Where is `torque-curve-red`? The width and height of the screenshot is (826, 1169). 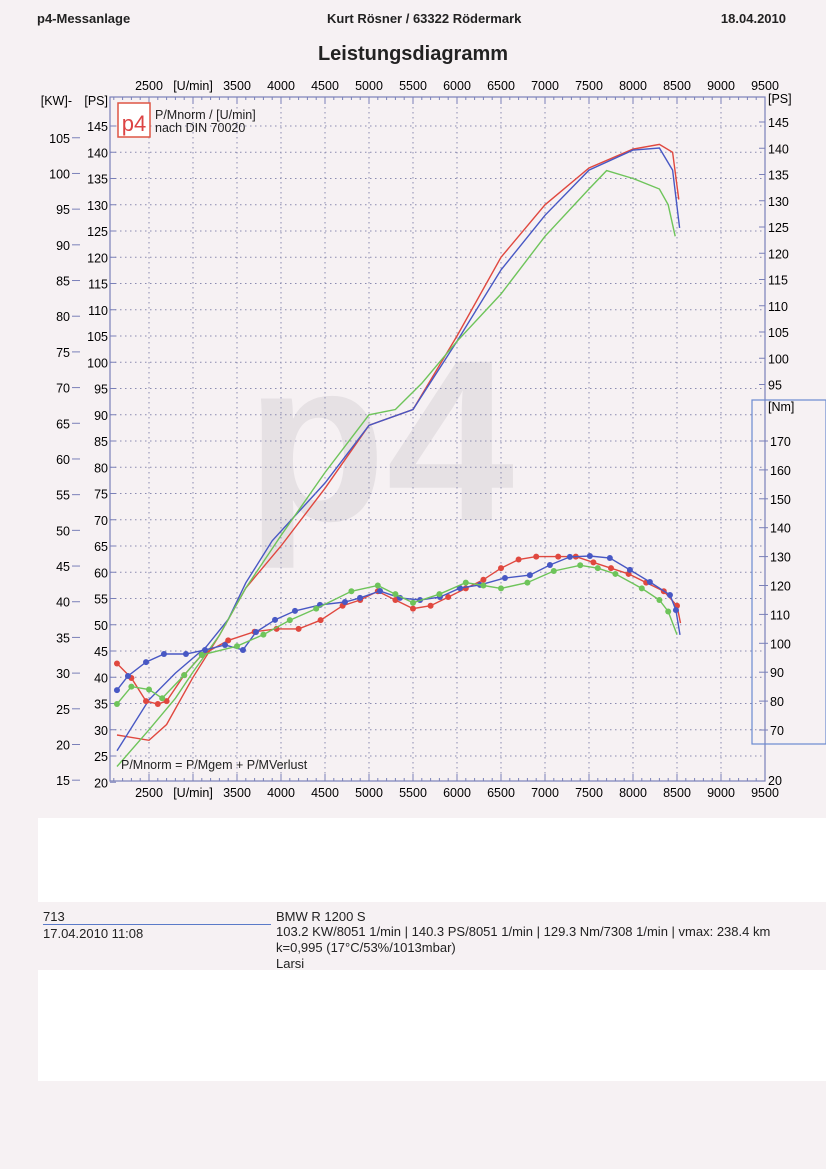
torque-curve-red is located at coordinates (399, 630).